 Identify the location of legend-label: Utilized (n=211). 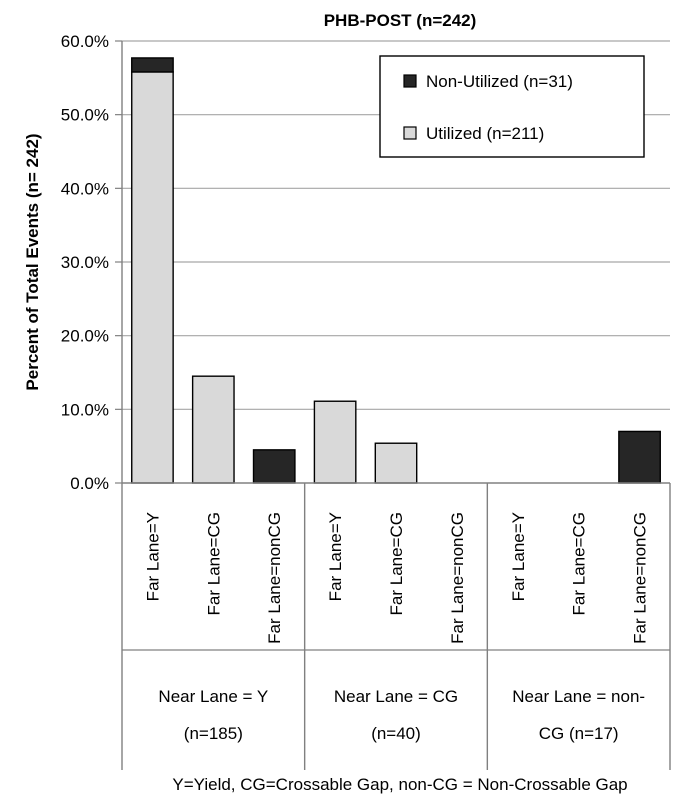
(485, 133).